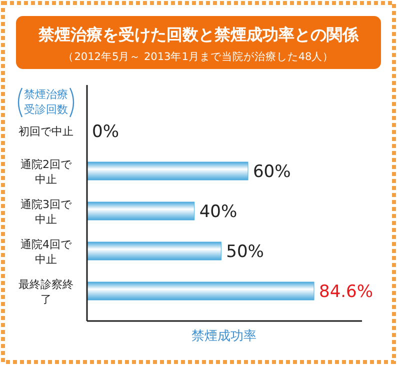 This screenshot has width=397, height=365. Describe the element at coordinates (245, 252) in the screenshot. I see `data-label: 50%` at that location.